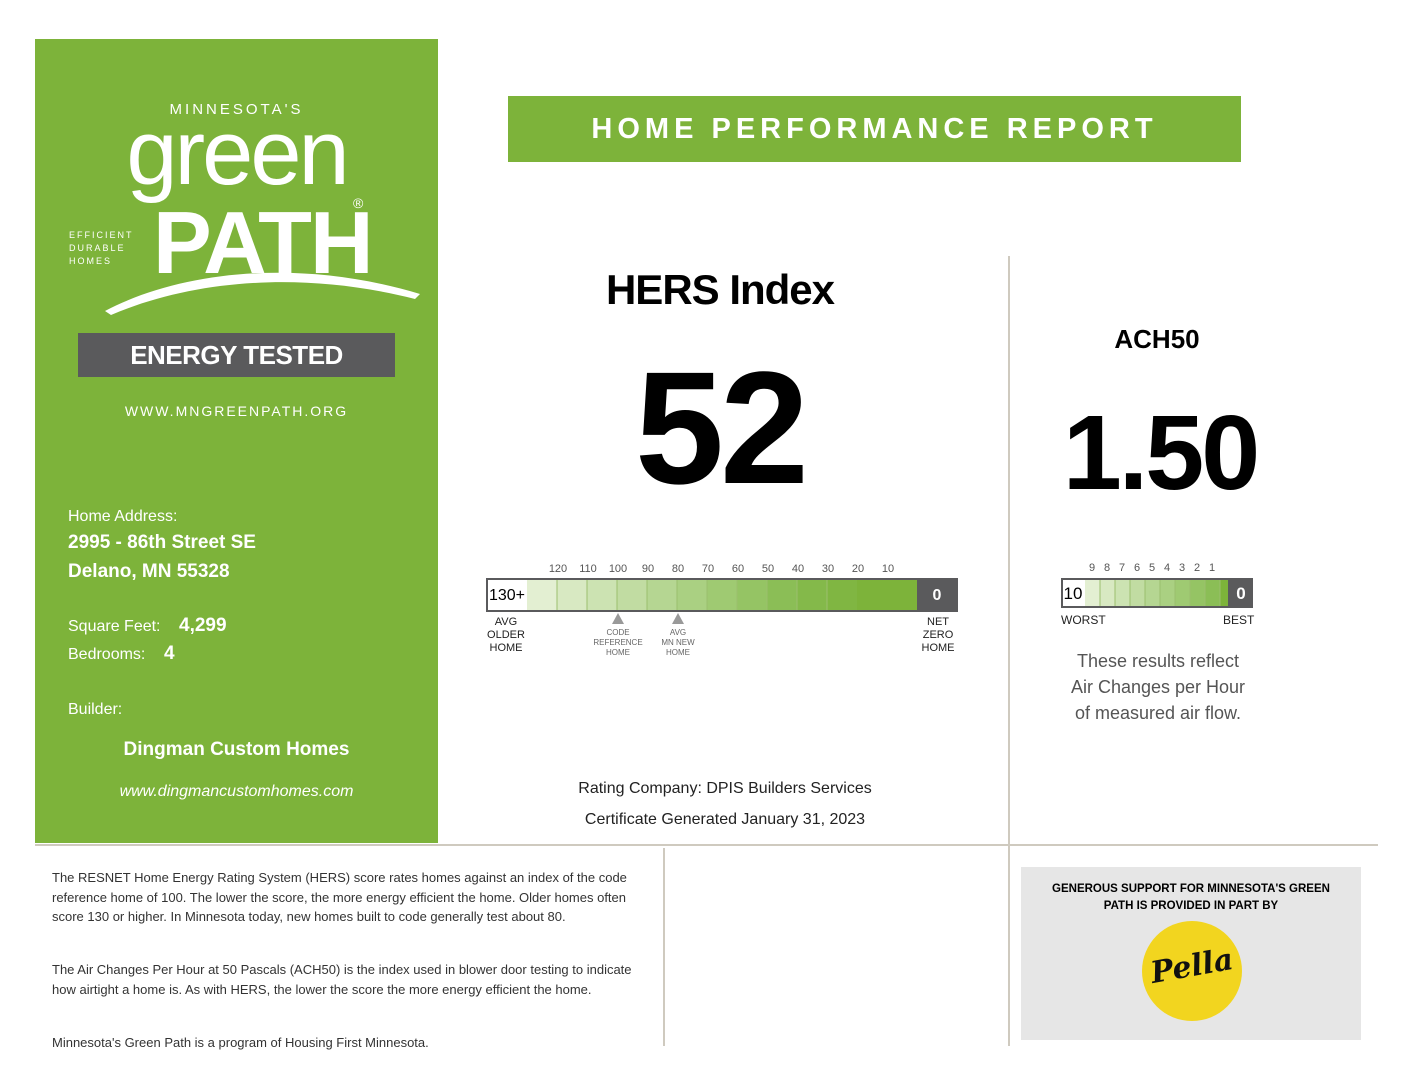  Describe the element at coordinates (149, 571) in the screenshot. I see `address-line-2: Delano, MN 55328` at that location.